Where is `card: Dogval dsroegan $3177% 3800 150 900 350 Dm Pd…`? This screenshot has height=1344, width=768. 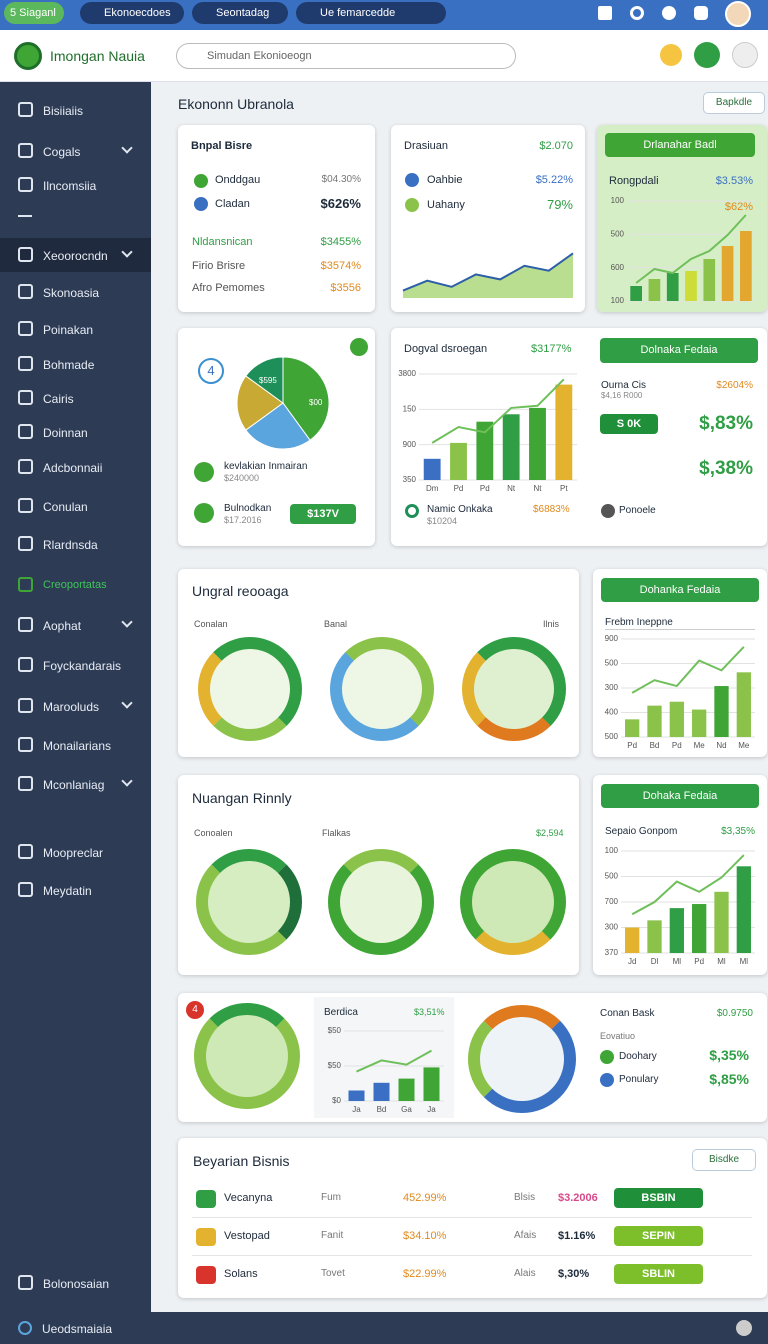 card: Dogval dsroegan $3177% 3800 150 900 350 Dm Pd… is located at coordinates (579, 437).